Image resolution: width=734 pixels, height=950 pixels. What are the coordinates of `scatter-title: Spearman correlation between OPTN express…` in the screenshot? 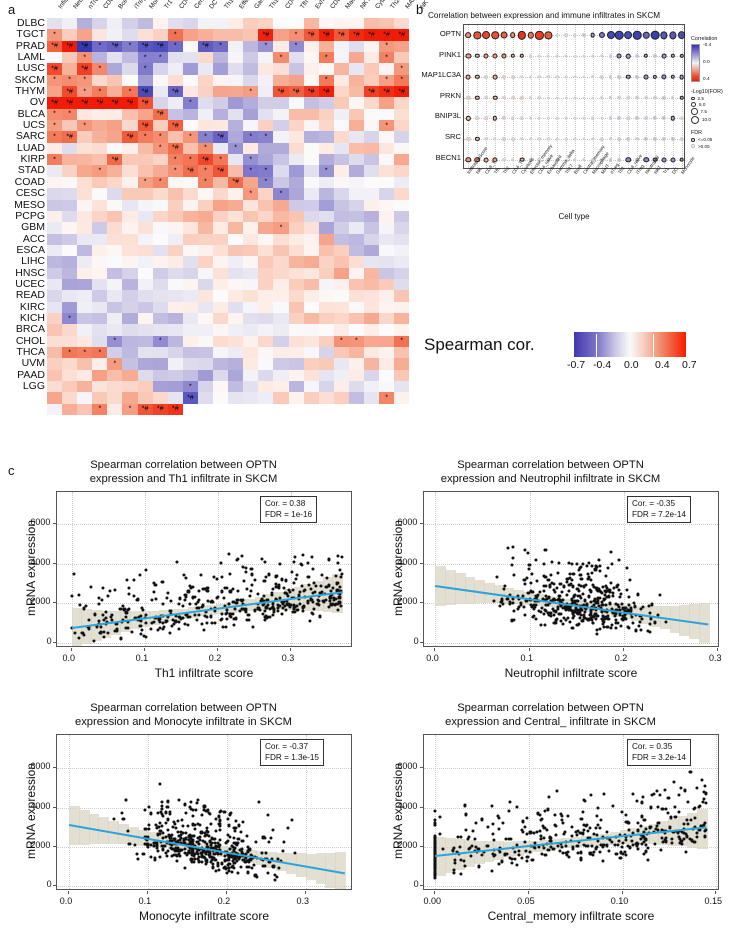 It's located at (550, 715).